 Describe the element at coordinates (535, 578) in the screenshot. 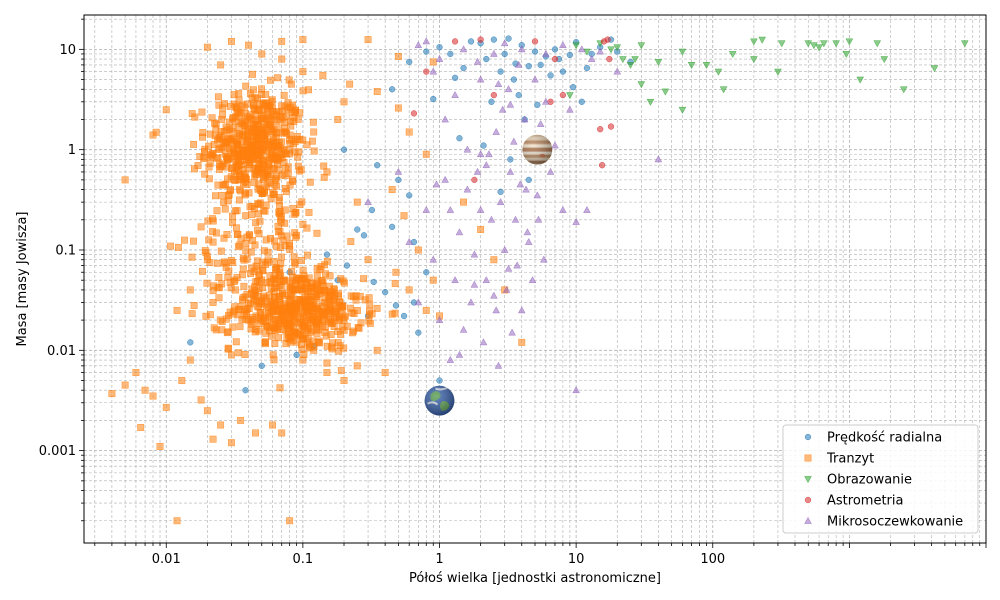

I see `x-axis-label: Półoś wielka [jednostki astronomiczne]` at that location.